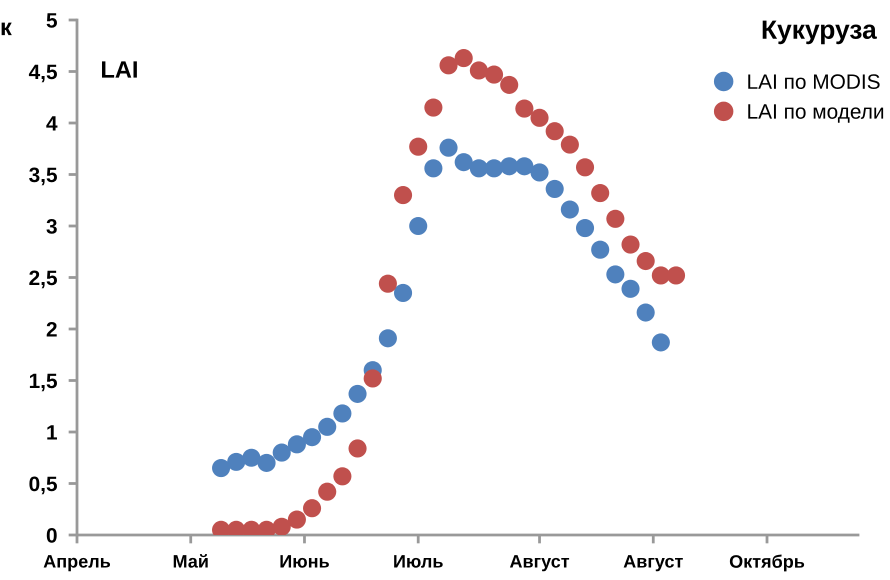  Describe the element at coordinates (52, 123) in the screenshot. I see `y-tick-label: 4` at that location.